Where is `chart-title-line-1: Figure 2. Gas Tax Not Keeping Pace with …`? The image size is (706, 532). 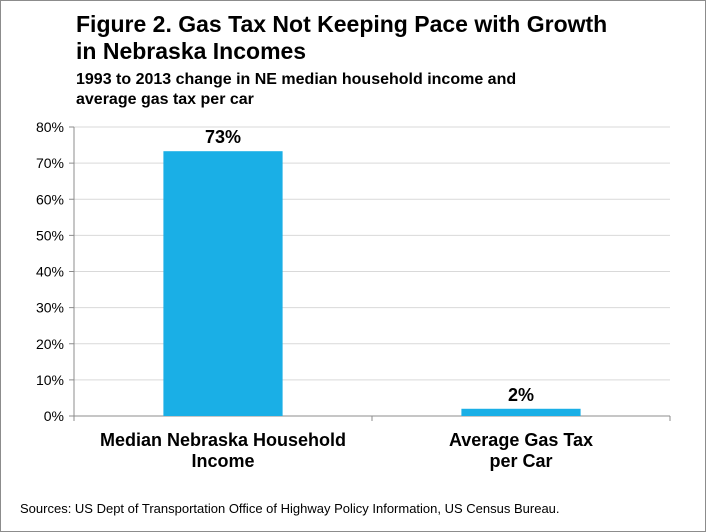
chart-title-line-1: Figure 2. Gas Tax Not Keeping Pace with … is located at coordinates (342, 24).